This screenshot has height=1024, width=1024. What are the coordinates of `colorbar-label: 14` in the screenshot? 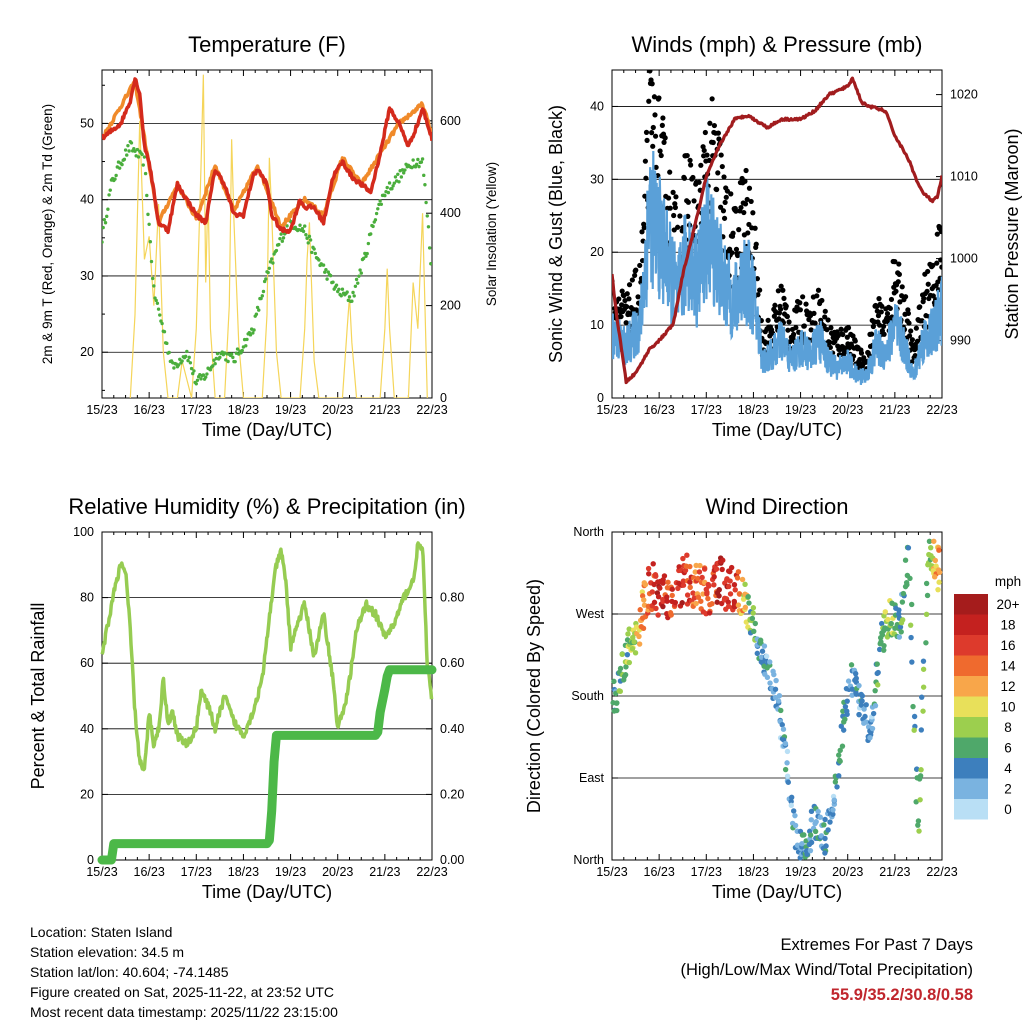 It's located at (1008, 666).